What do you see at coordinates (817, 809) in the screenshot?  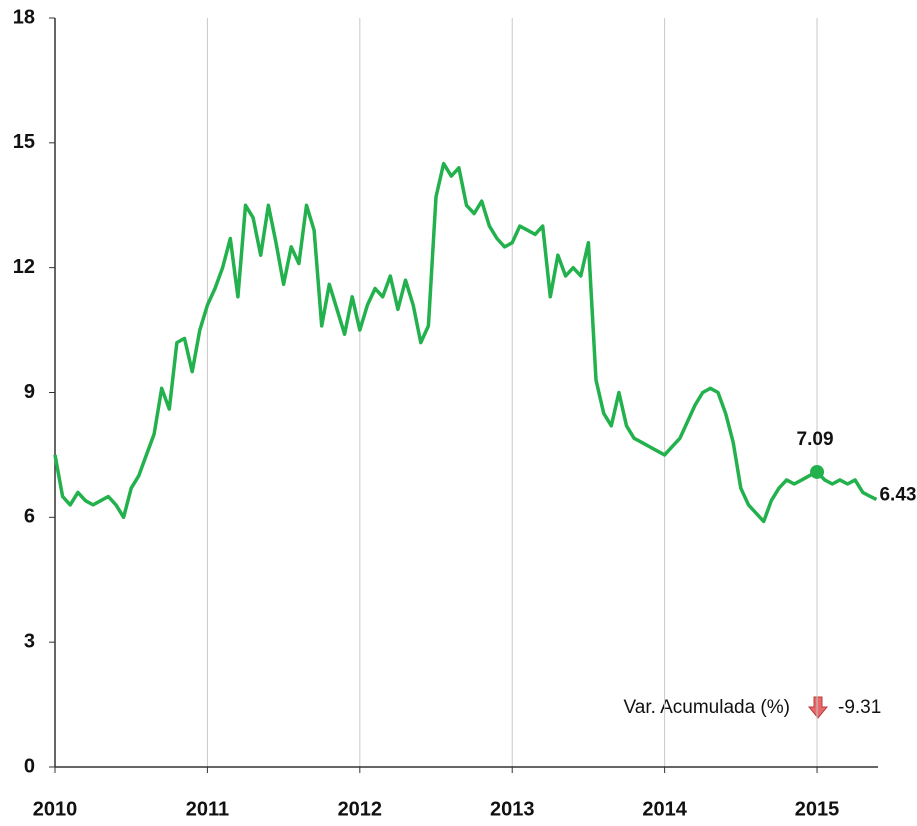 I see `x-tick-label: 2015` at bounding box center [817, 809].